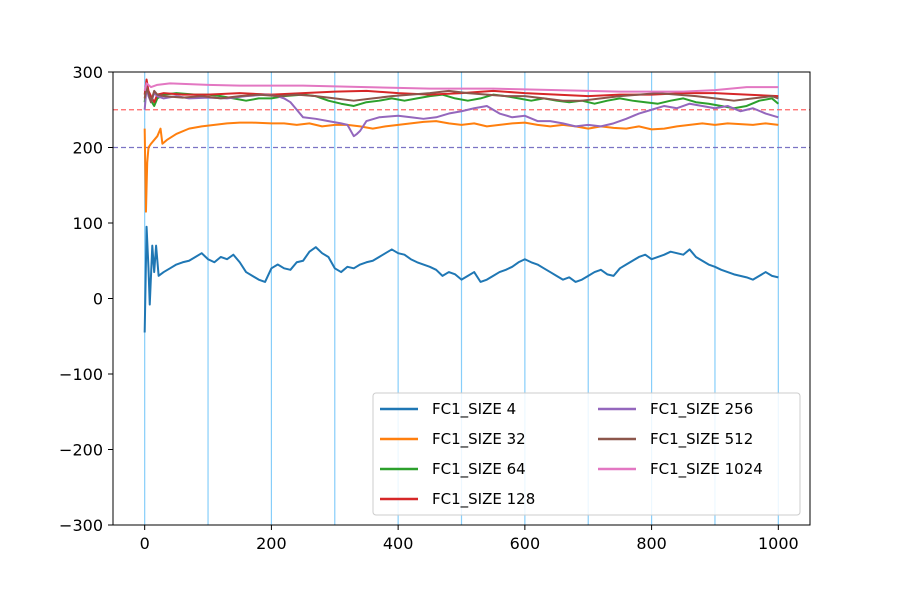 This screenshot has height=600, width=900. Describe the element at coordinates (525, 543) in the screenshot. I see `x-tick-label: 600` at that location.